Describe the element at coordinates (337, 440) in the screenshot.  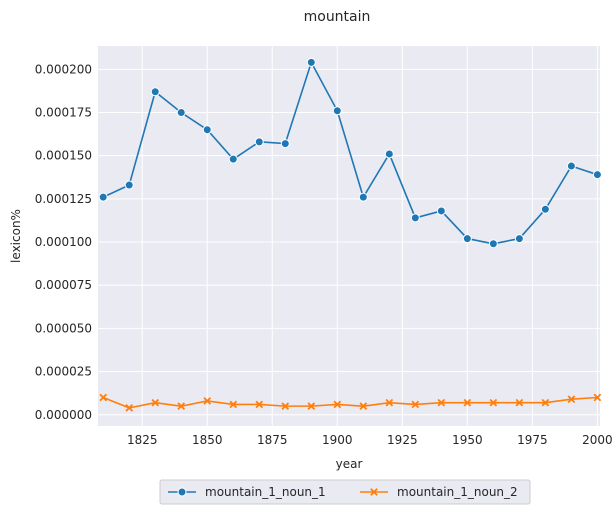
I see `x-tick-label: 1900` at that location.